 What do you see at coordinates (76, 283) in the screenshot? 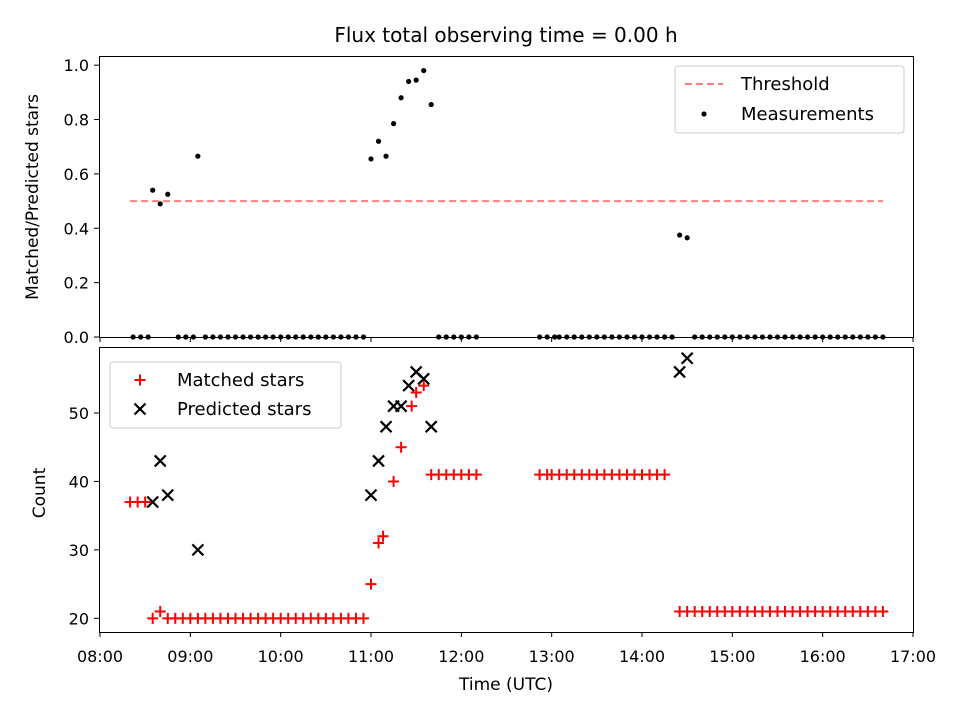
I see `top-y-tick-label-1: 0.2` at bounding box center [76, 283].